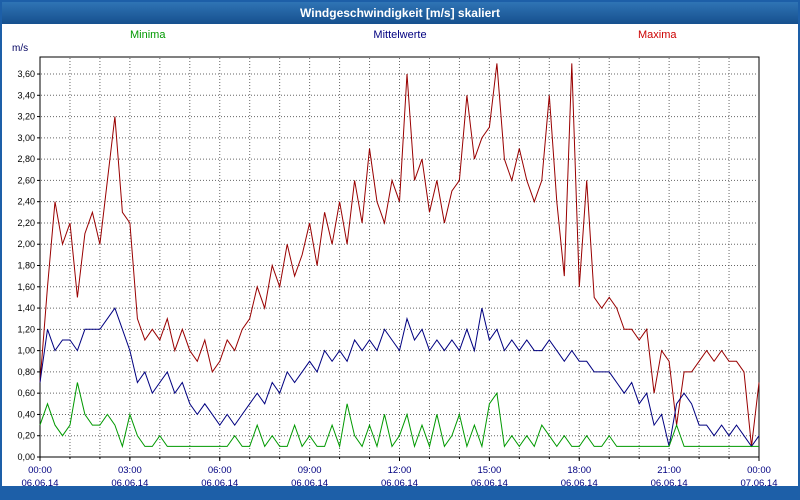  What do you see at coordinates (26, 223) in the screenshot?
I see `y-tick-label: 2,20` at bounding box center [26, 223].